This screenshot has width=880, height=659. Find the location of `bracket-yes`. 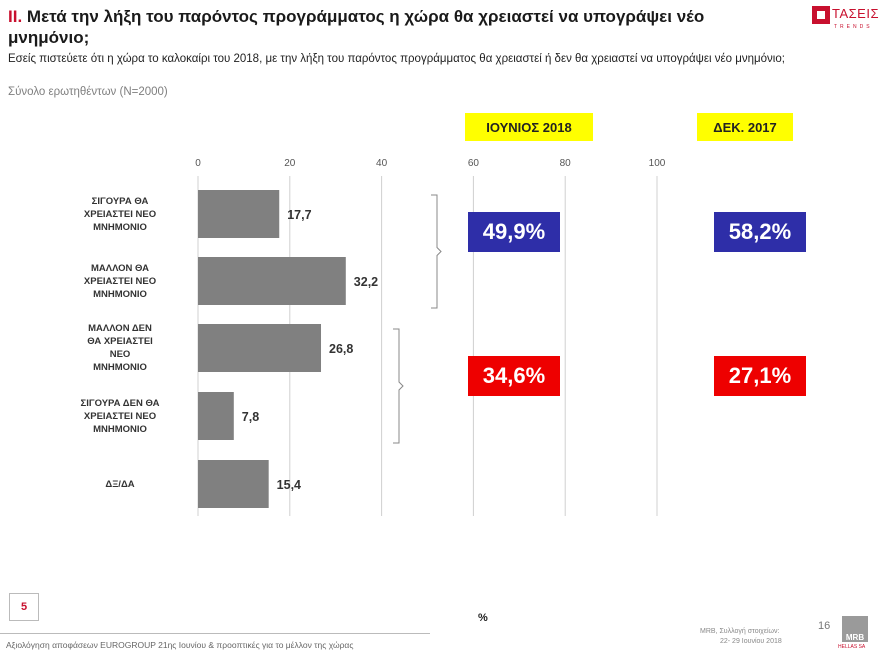

bracket-yes is located at coordinates (436, 251).